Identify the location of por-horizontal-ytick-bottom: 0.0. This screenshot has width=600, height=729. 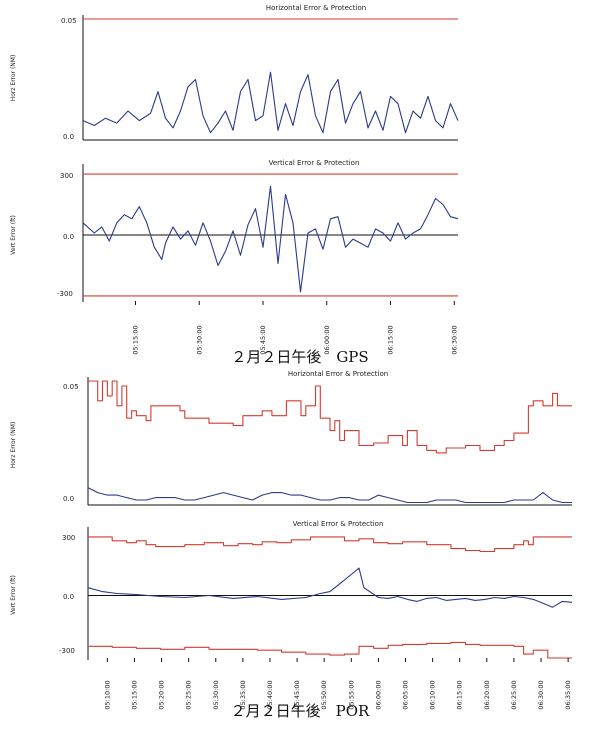
(68, 499).